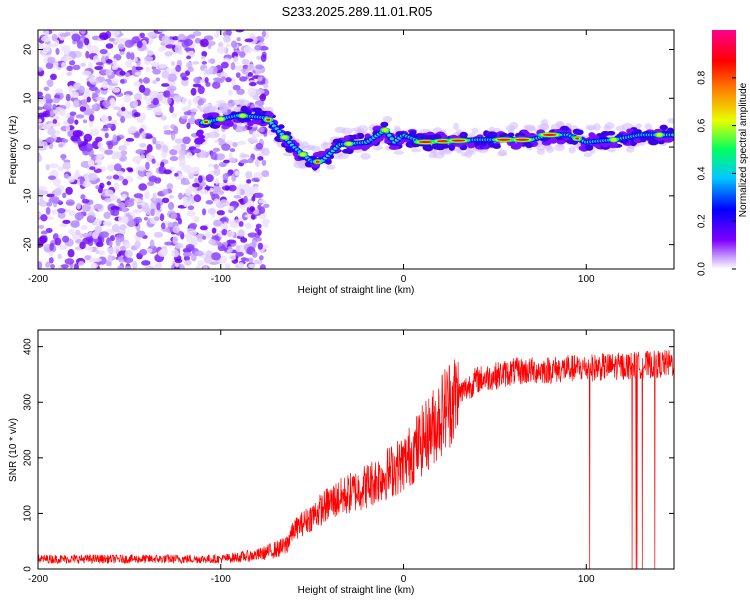 The image size is (750, 600). Describe the element at coordinates (586, 279) in the screenshot. I see `x-tick-label: 100` at that location.